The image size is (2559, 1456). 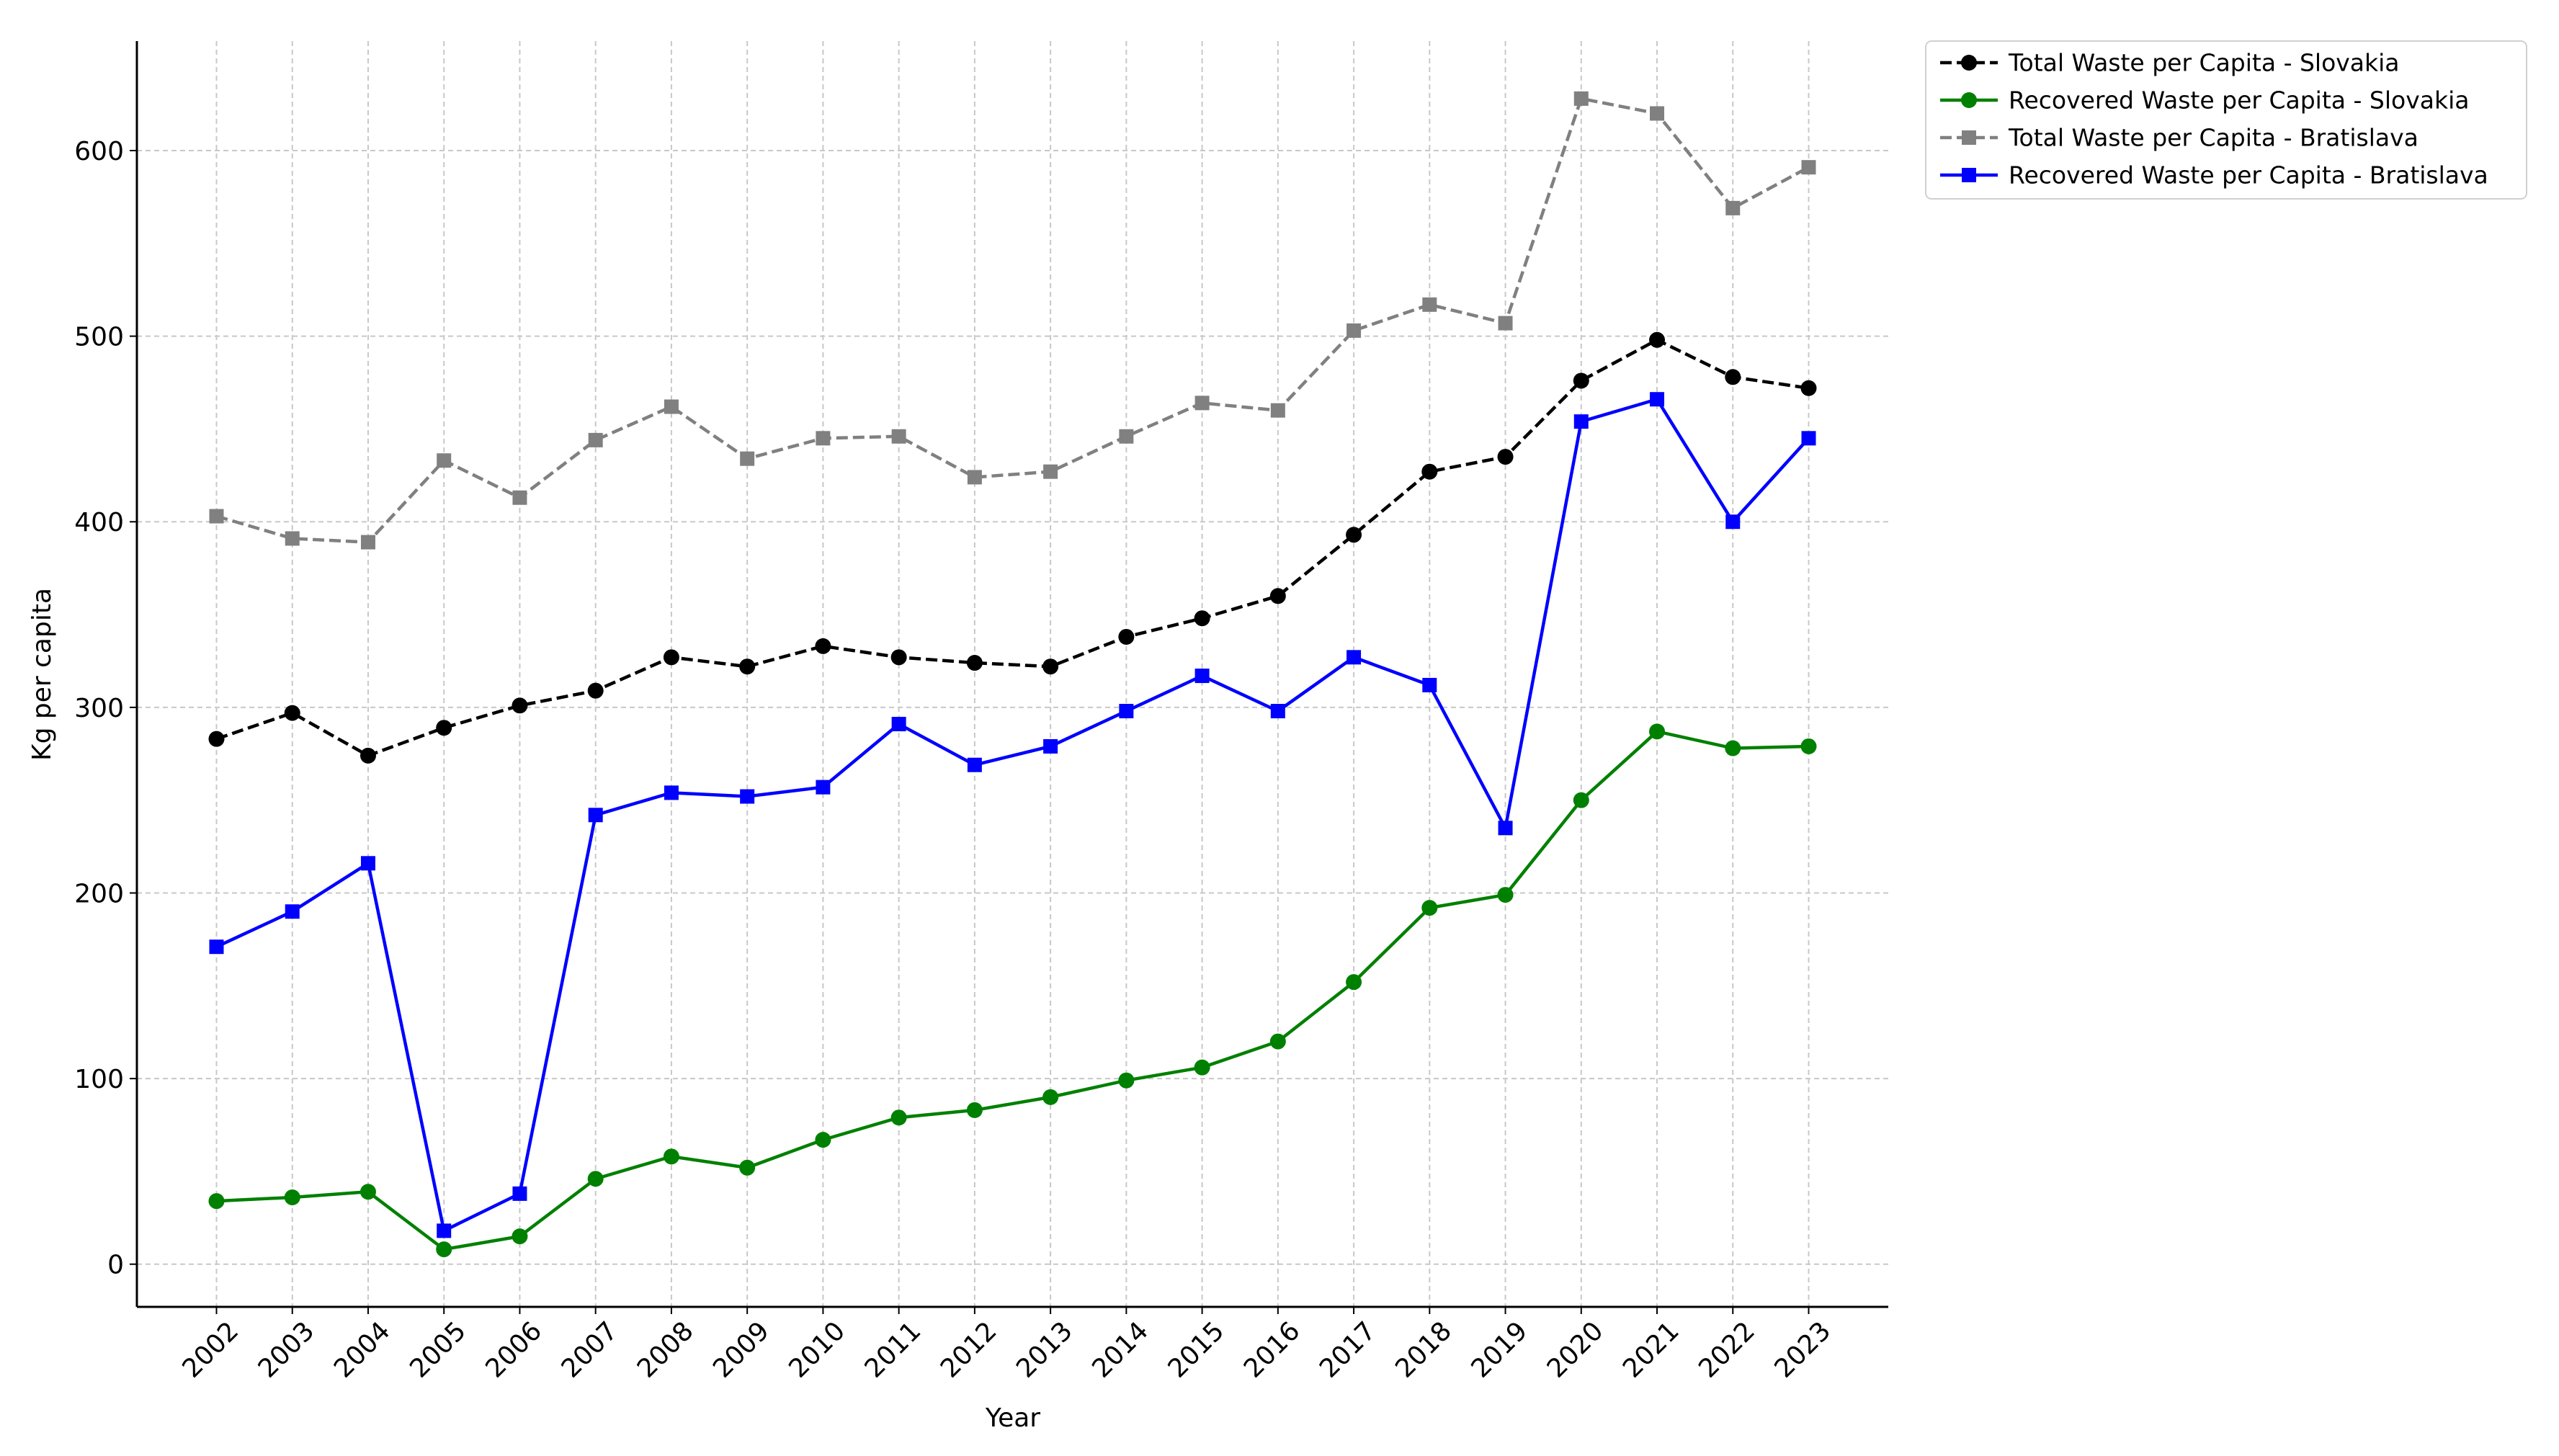 I want to click on legend-label: Recovered Waste per Capita - Bratislava, so click(x=2248, y=175).